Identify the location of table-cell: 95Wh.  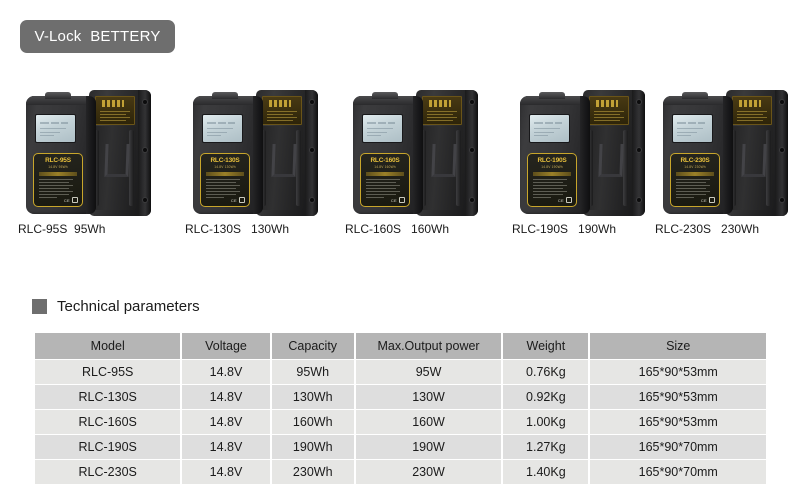
(312, 372).